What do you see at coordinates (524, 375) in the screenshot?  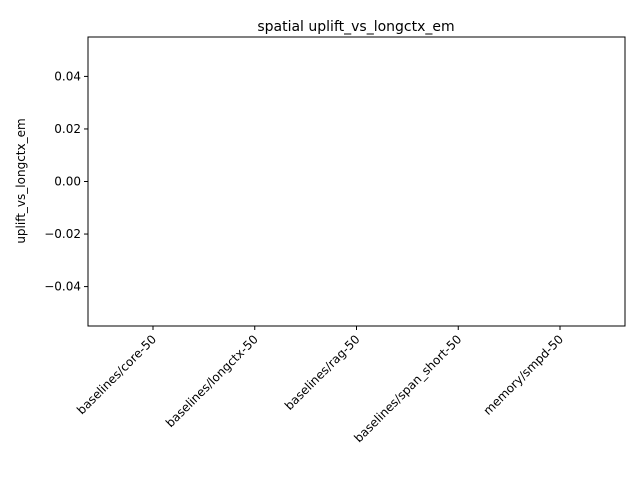 I see `x-tick-label: memory/smpd-50` at bounding box center [524, 375].